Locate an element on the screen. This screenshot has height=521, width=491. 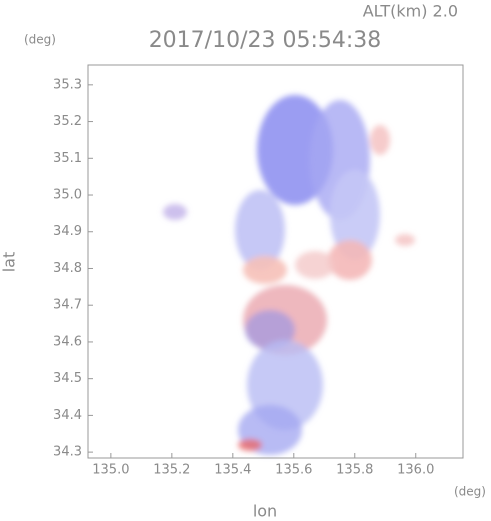
y-tick-label: 35.2 is located at coordinates (67, 121).